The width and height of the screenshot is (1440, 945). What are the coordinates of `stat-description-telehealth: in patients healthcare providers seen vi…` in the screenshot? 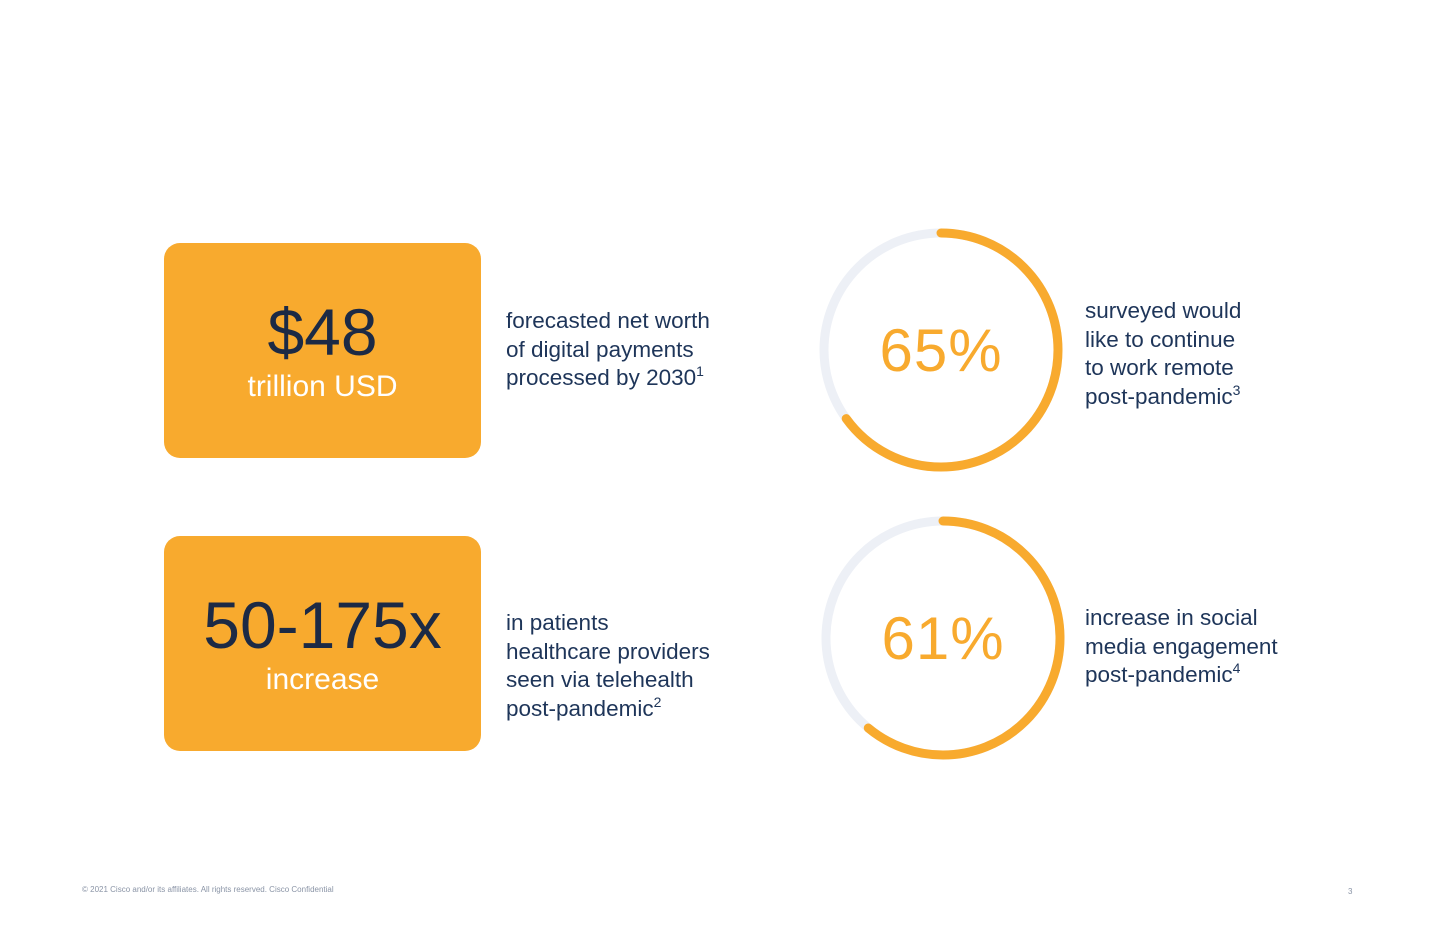 It's located at (608, 666).